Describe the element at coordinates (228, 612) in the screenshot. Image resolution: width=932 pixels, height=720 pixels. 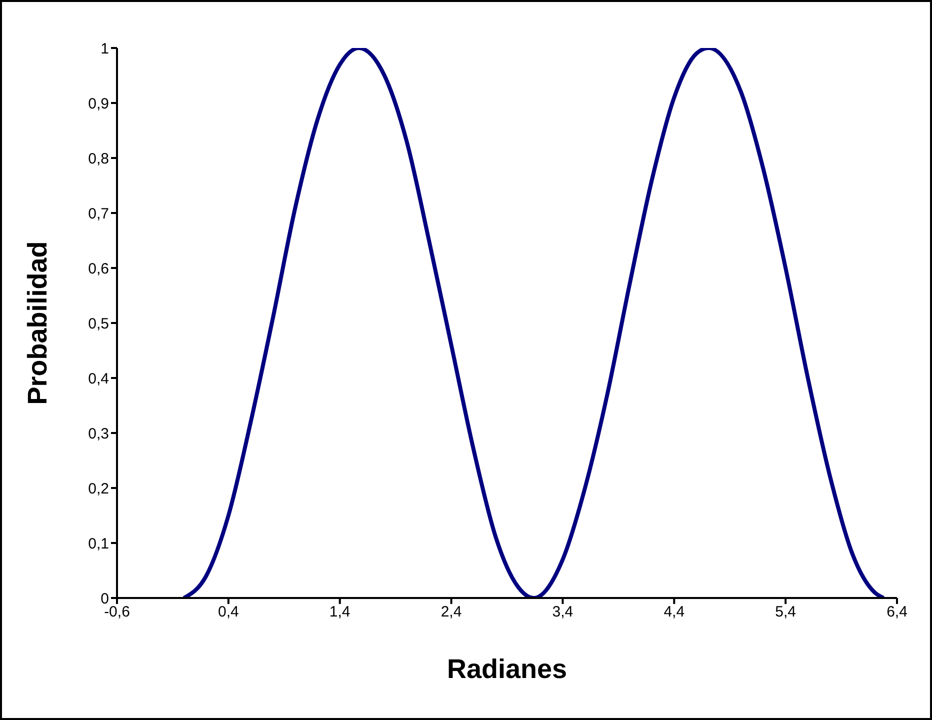
I see `x-tick-label: 0,4` at that location.